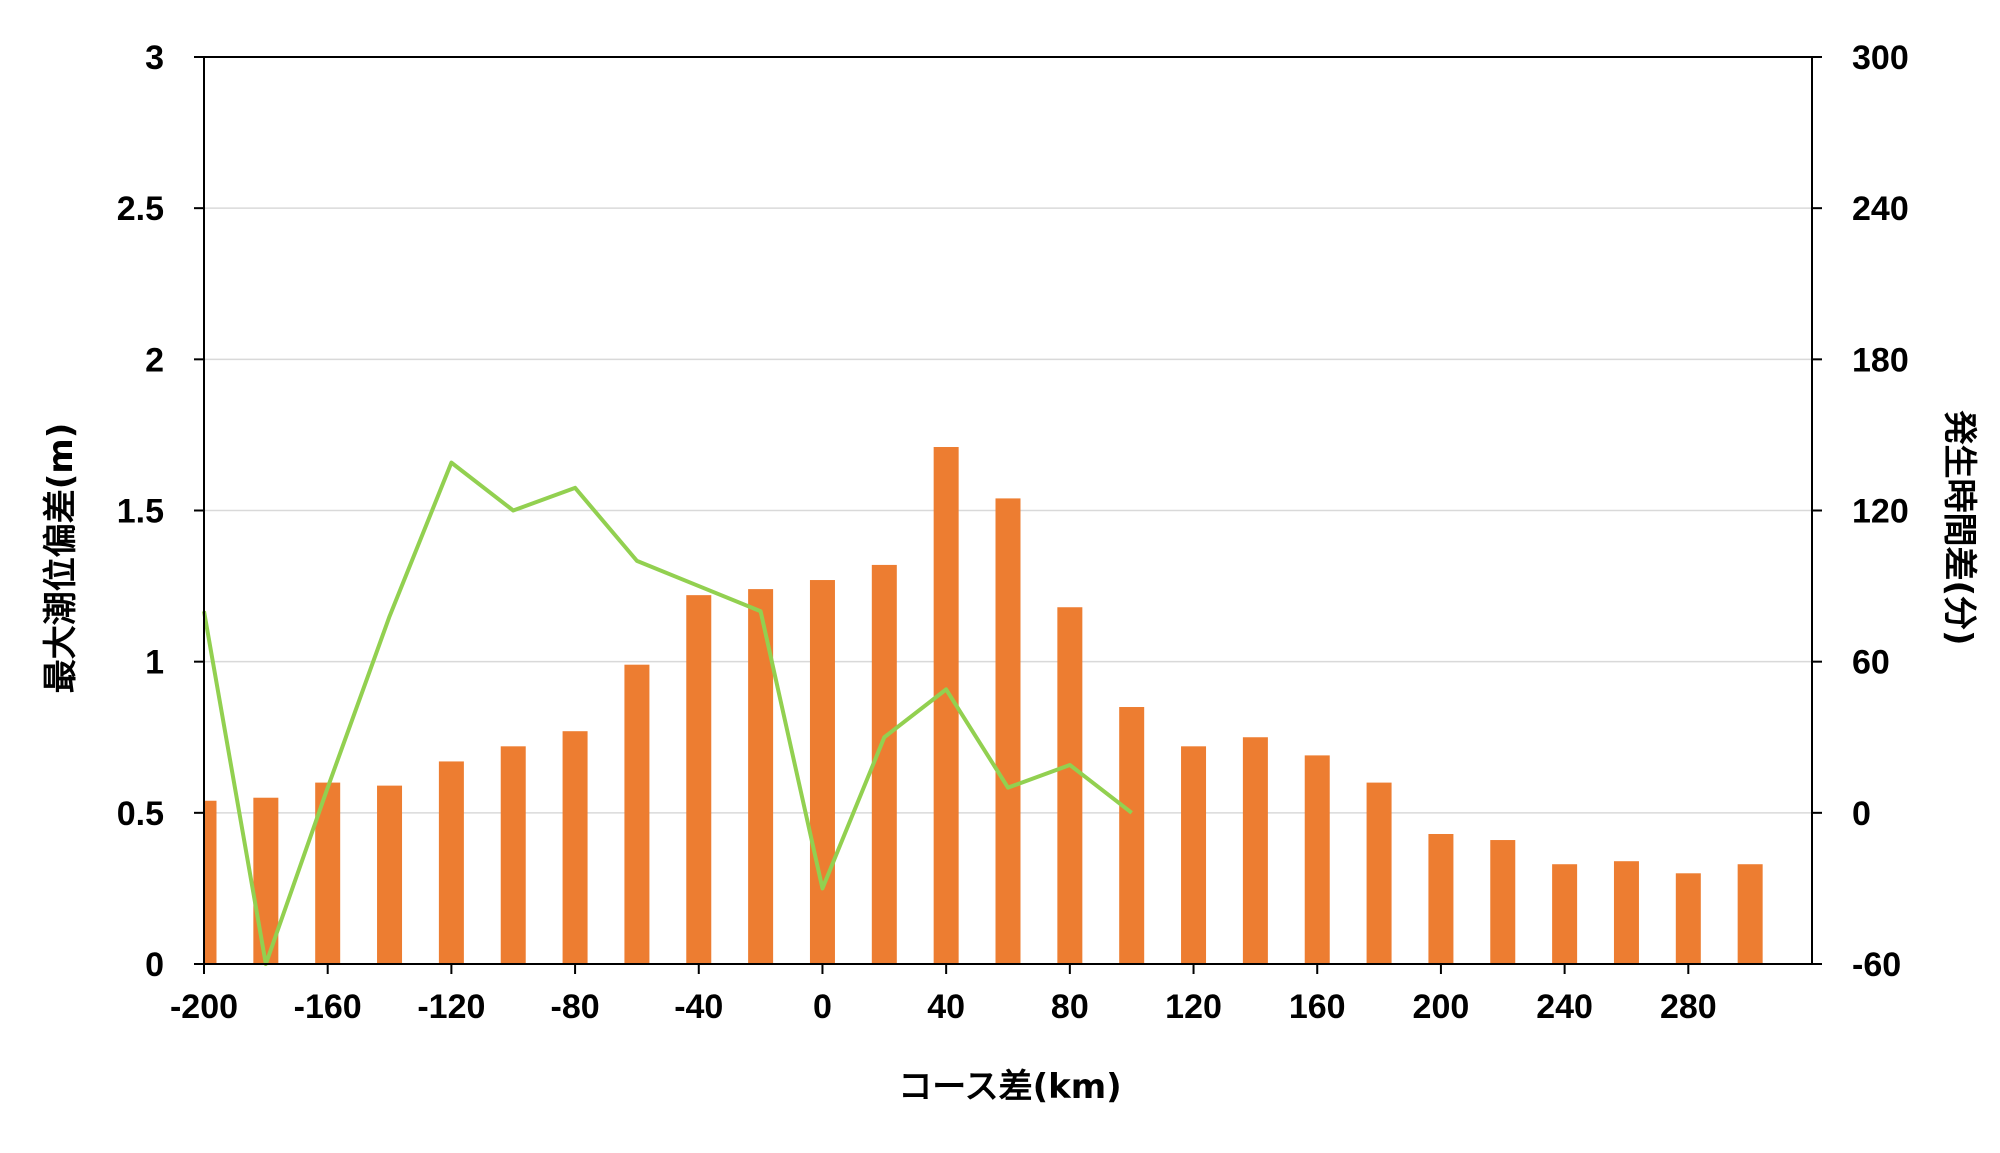 Image resolution: width=2000 pixels, height=1153 pixels. I want to click on y-tick-label: 0, so click(154, 965).